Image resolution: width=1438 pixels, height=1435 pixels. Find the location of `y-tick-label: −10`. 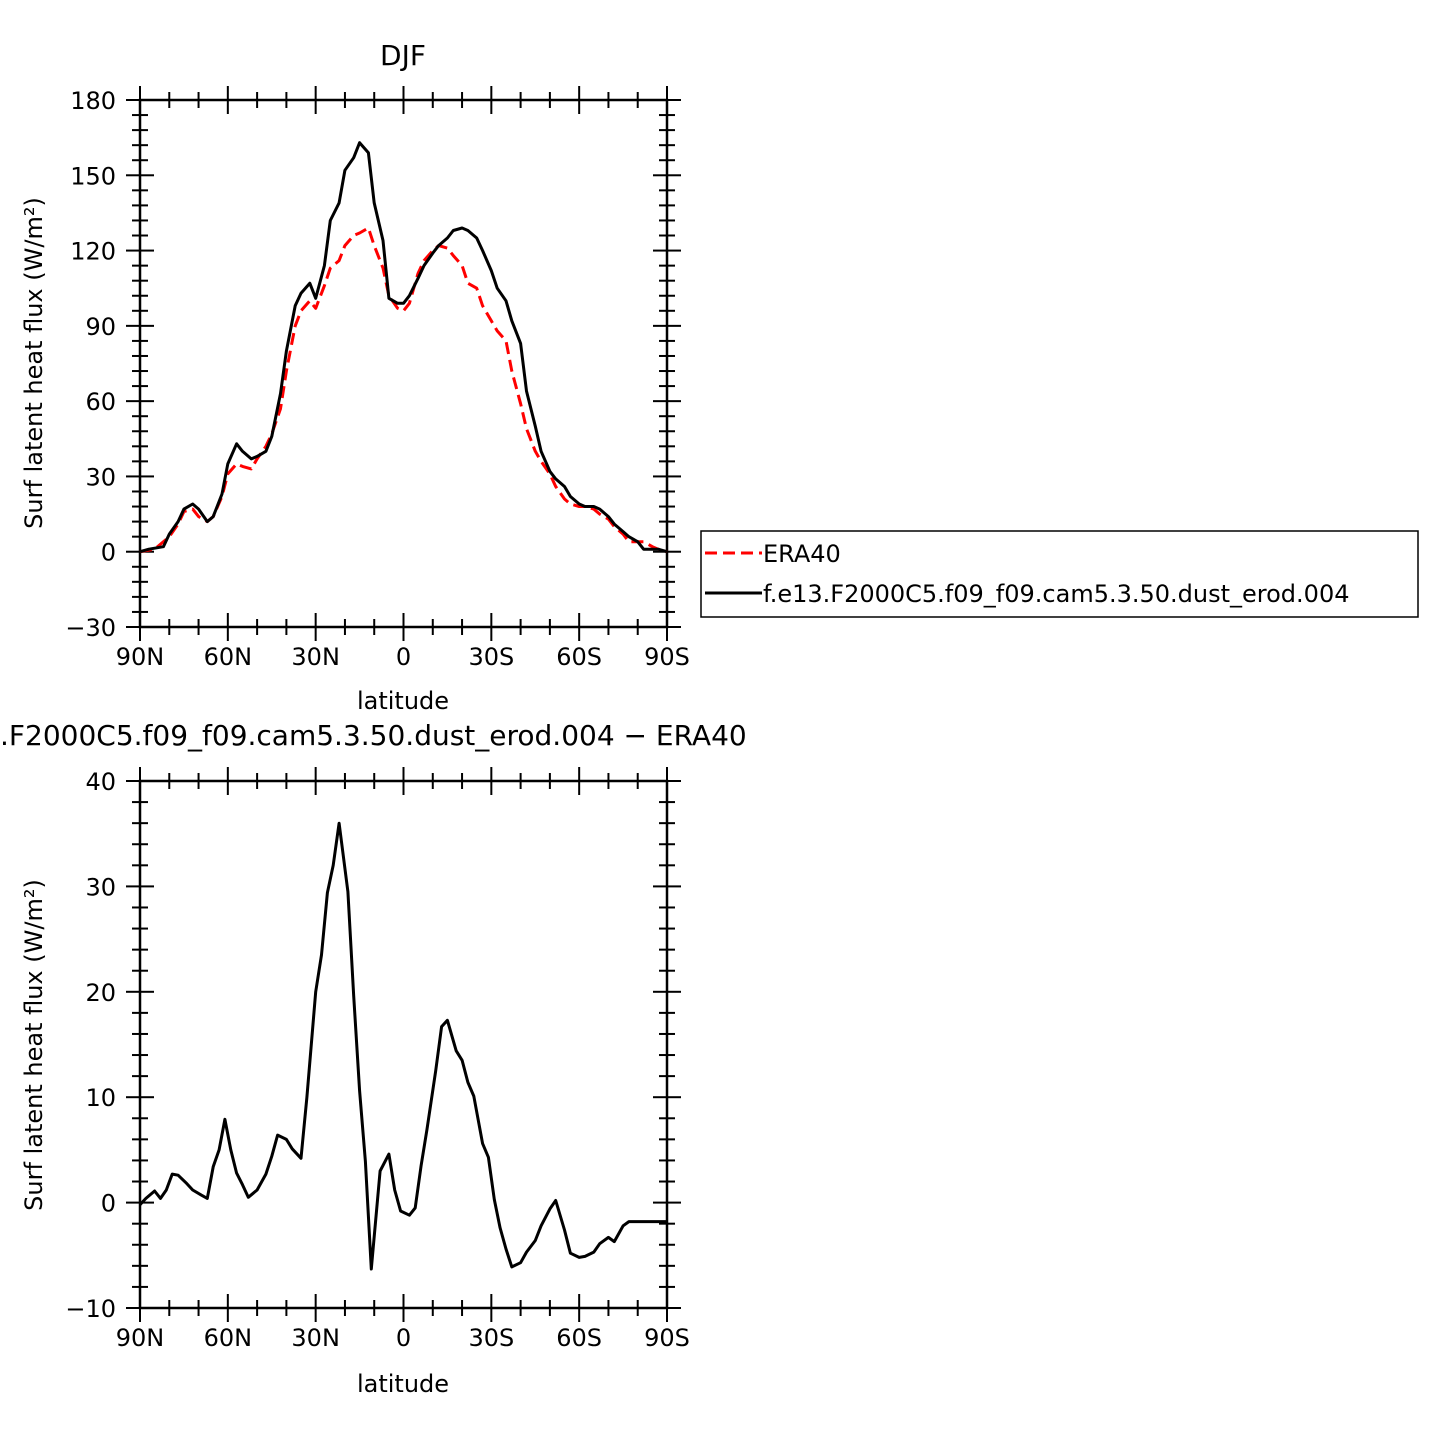

y-tick-label: −10 is located at coordinates (90, 1309).